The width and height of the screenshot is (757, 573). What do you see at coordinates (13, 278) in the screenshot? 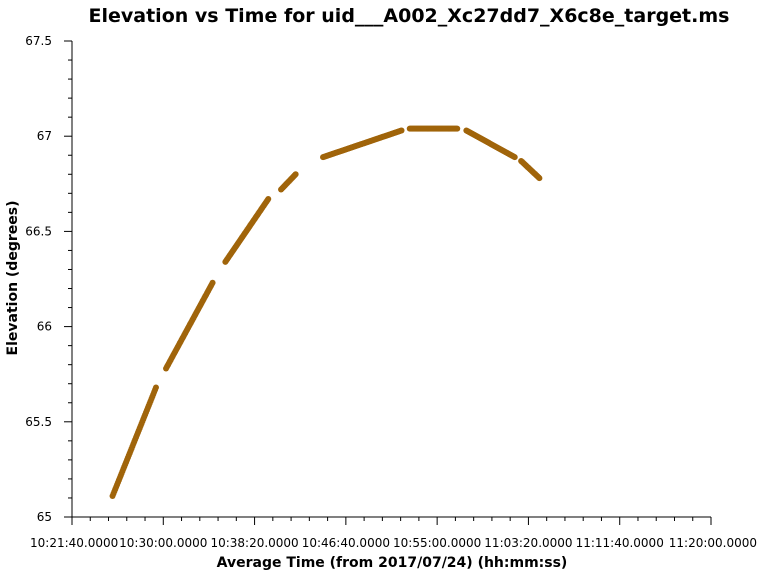
I see `y-axis-label: Elevation (degrees)` at bounding box center [13, 278].